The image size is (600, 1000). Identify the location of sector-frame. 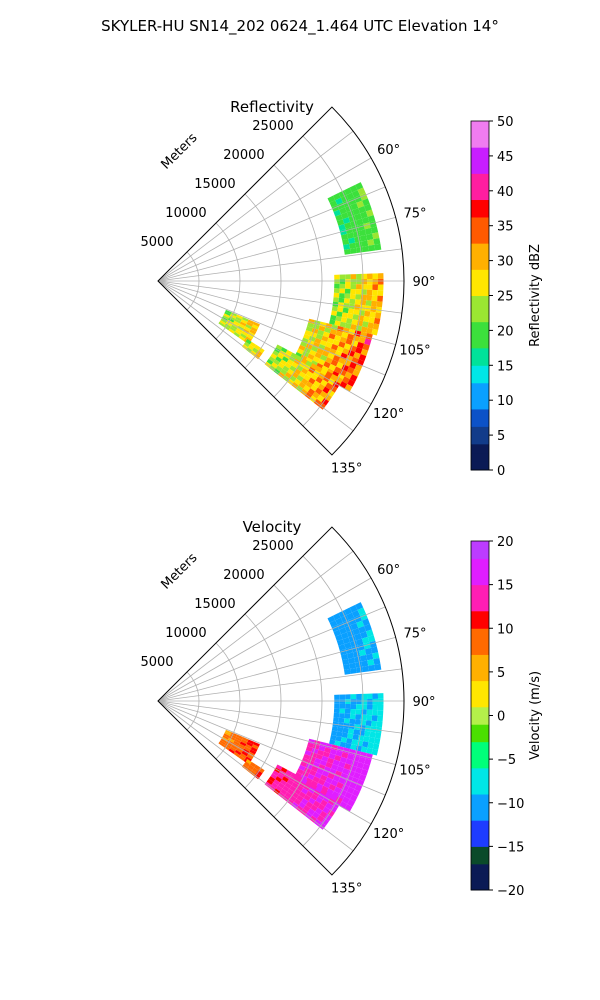
(281, 701).